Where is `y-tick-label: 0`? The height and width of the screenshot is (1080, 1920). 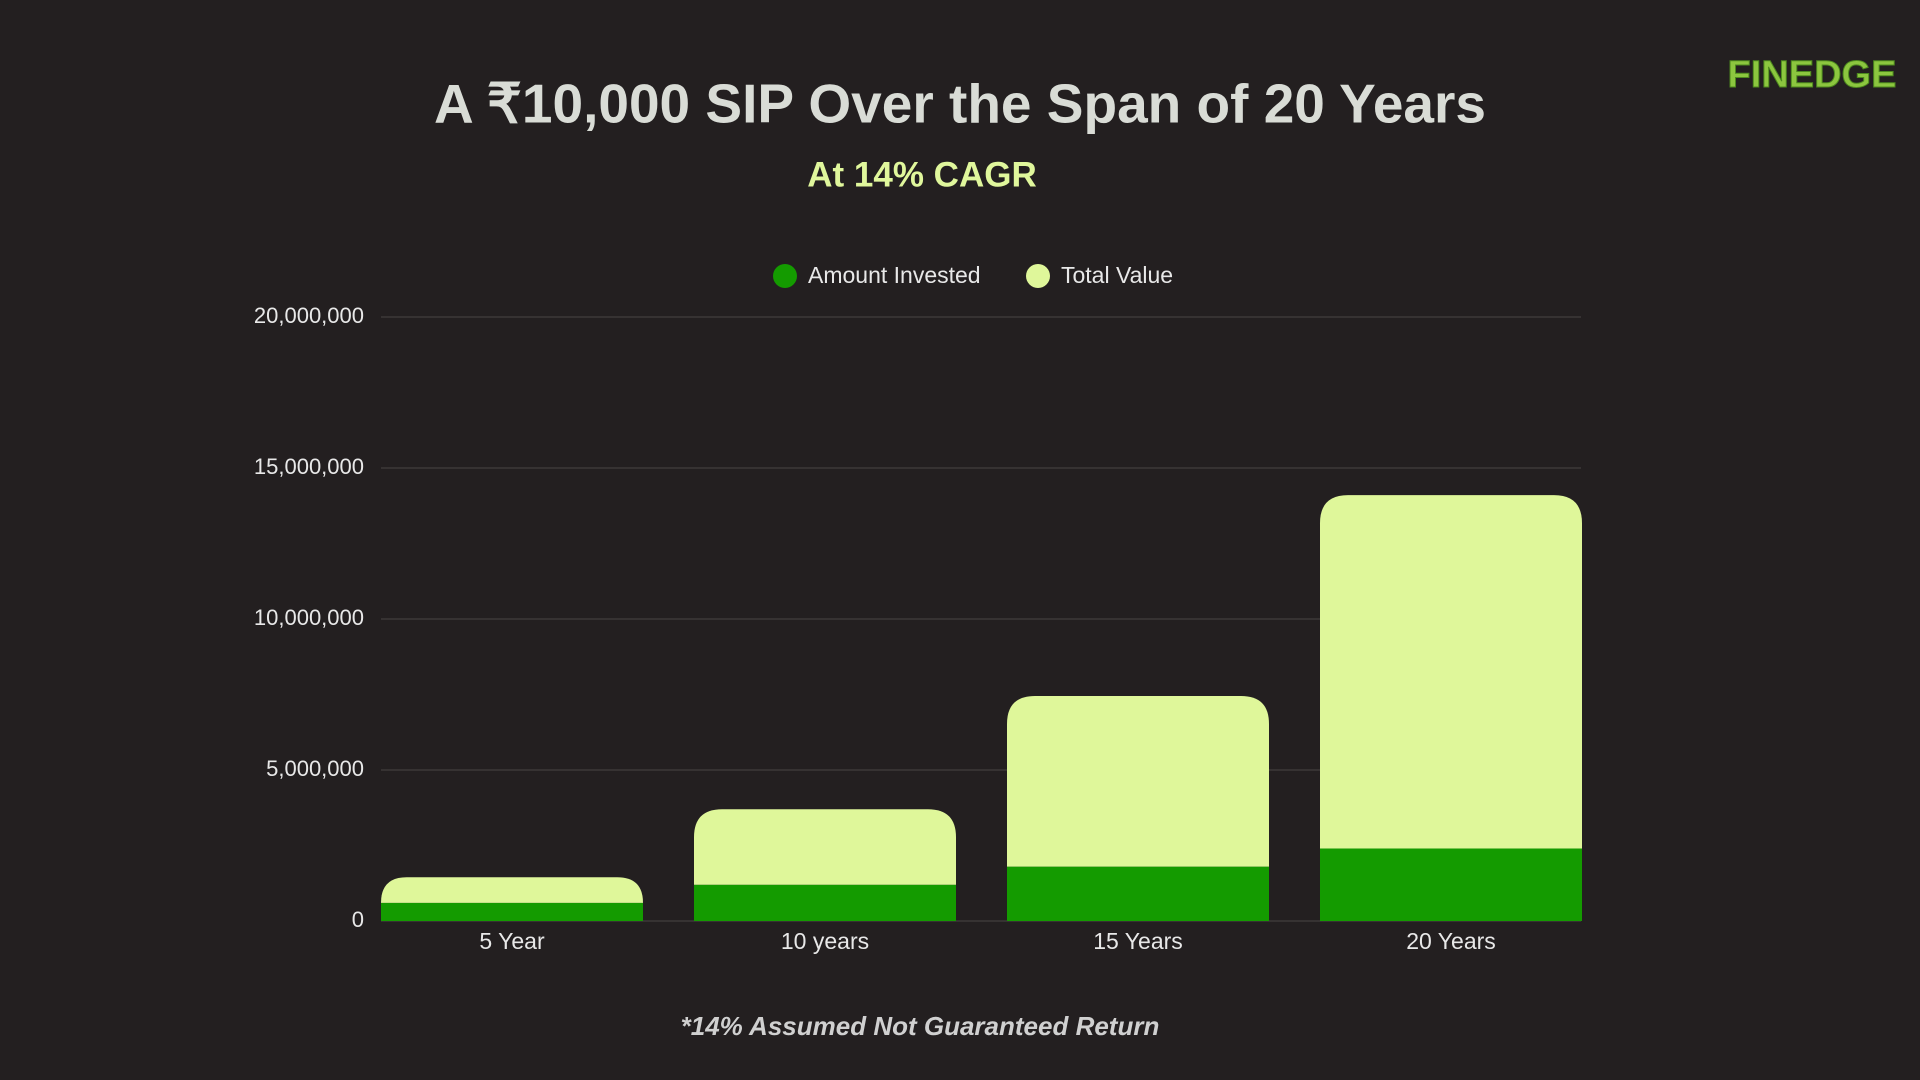
y-tick-label: 0 is located at coordinates (358, 919).